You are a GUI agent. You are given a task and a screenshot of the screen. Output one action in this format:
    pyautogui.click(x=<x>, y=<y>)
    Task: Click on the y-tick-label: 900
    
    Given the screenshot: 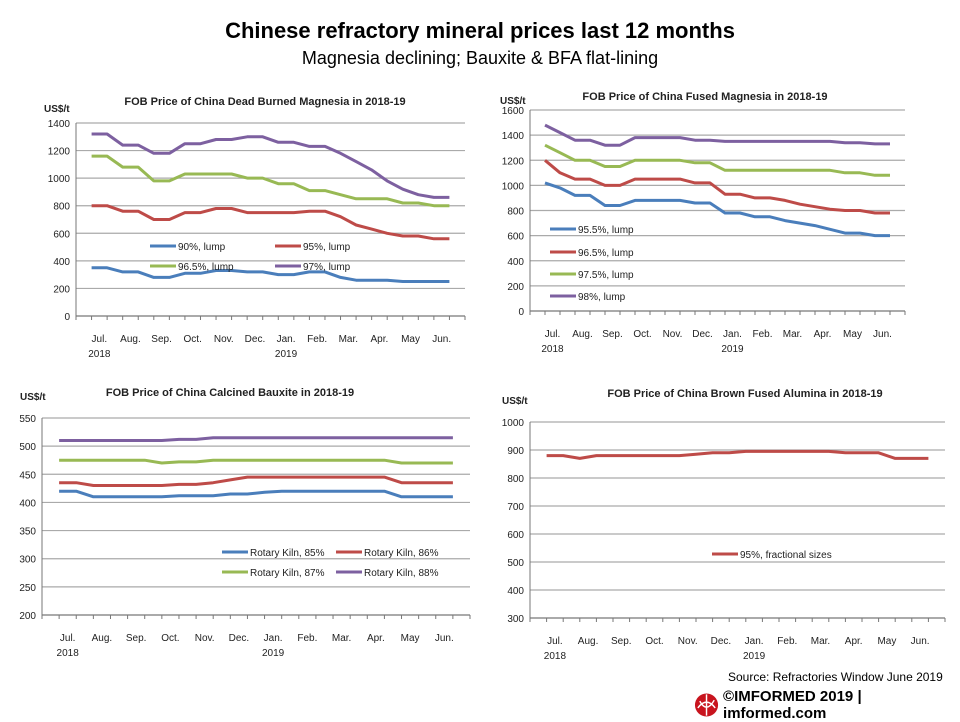 What is the action you would take?
    pyautogui.click(x=515, y=451)
    